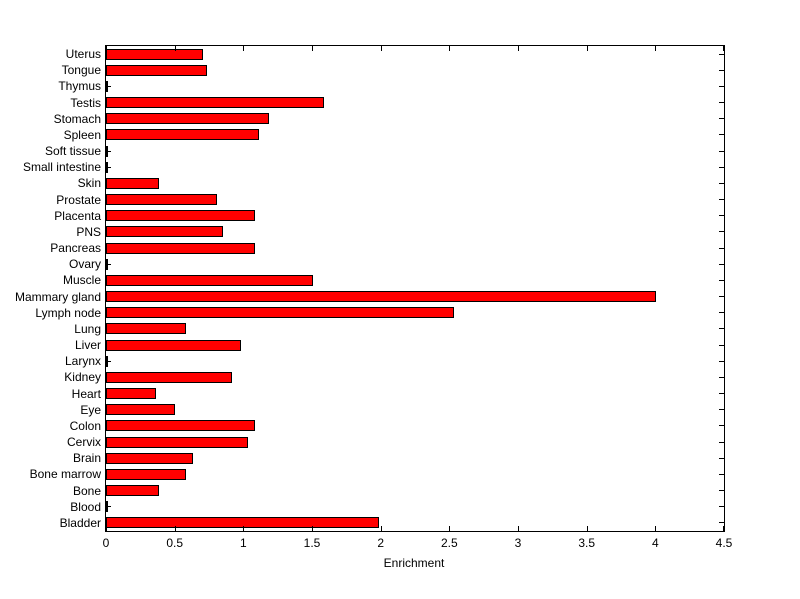 Image resolution: width=800 pixels, height=599 pixels. Describe the element at coordinates (82, 134) in the screenshot. I see `y-tick-label: Spleen` at that location.